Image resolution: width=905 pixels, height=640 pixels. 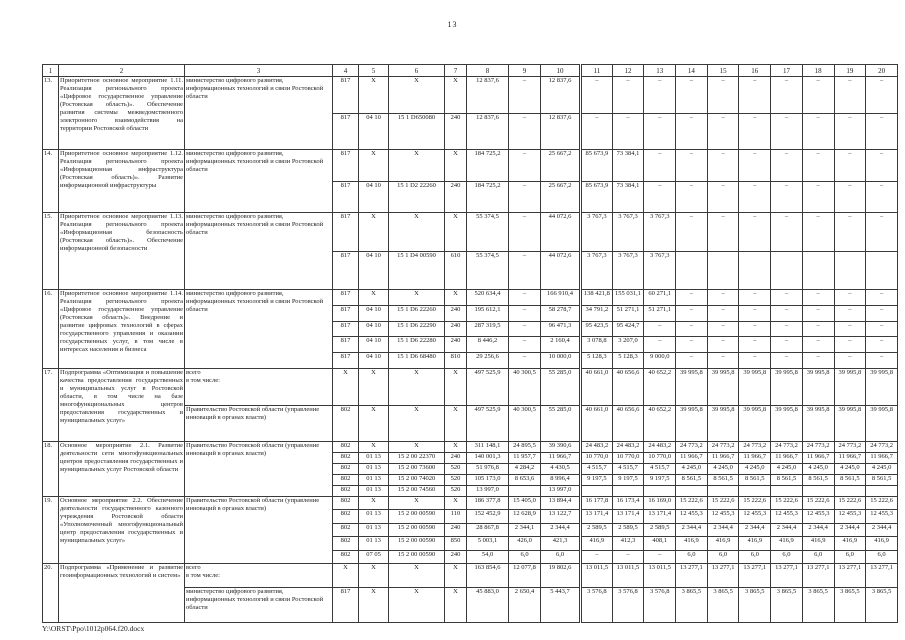 I want to click on row-number: 15., so click(x=50, y=251).